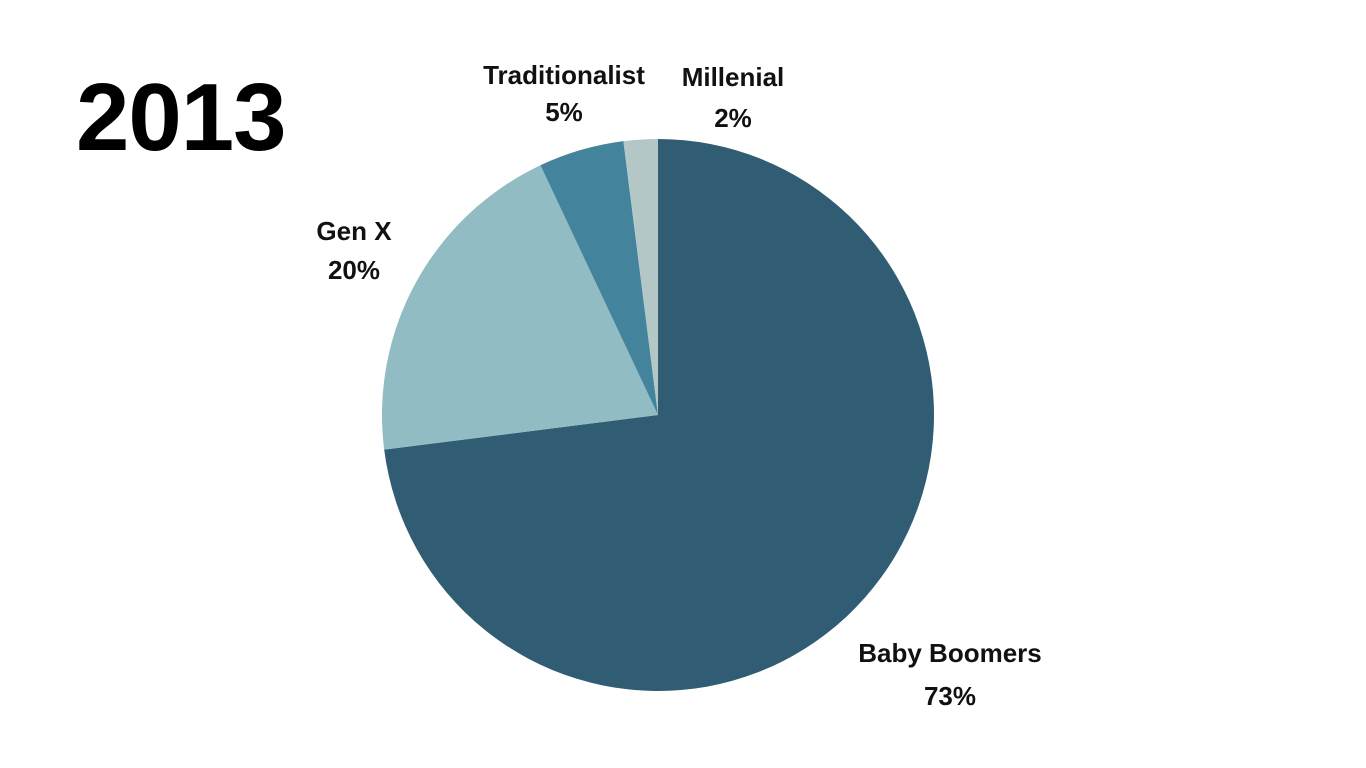 This screenshot has height=768, width=1366. I want to click on slice-value-gen-x: 20%, so click(354, 270).